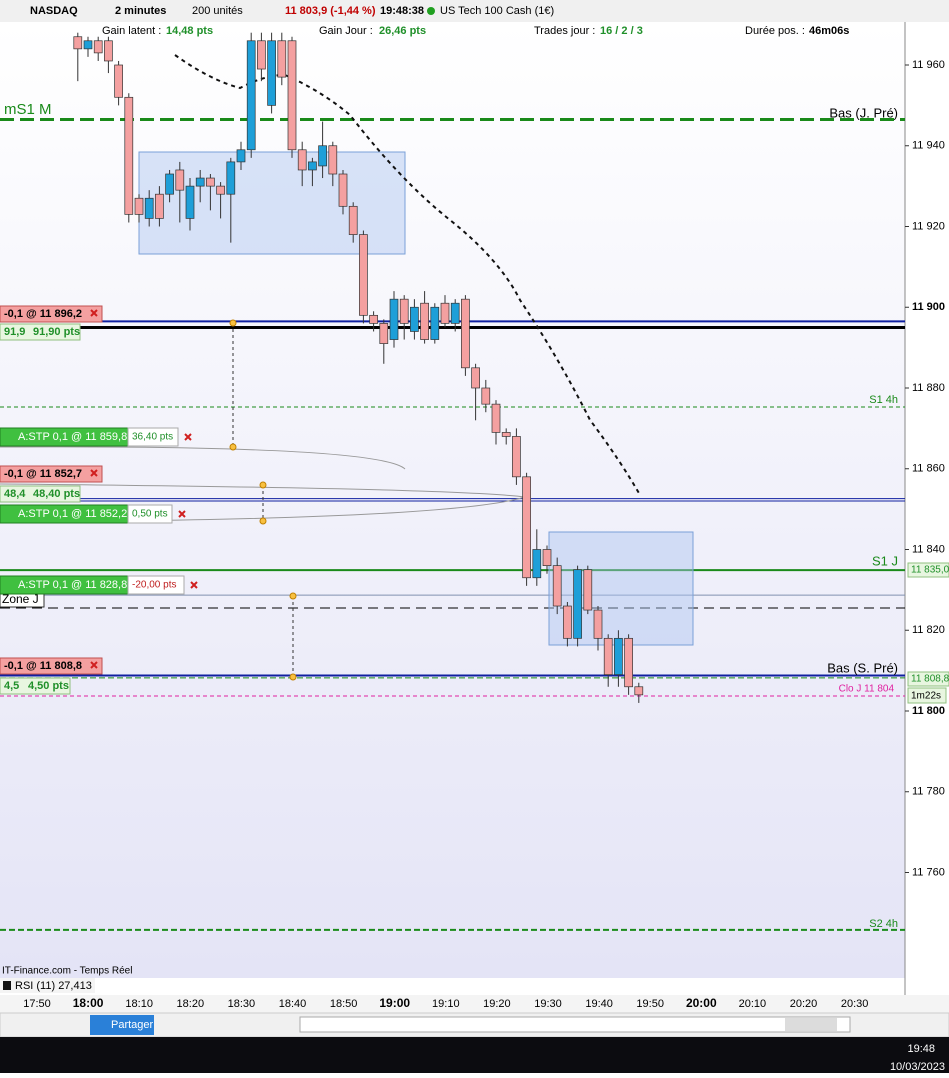 This screenshot has height=1078, width=949. I want to click on stop-label: A:STP 0,1 @ 11 859,8, so click(72, 437).